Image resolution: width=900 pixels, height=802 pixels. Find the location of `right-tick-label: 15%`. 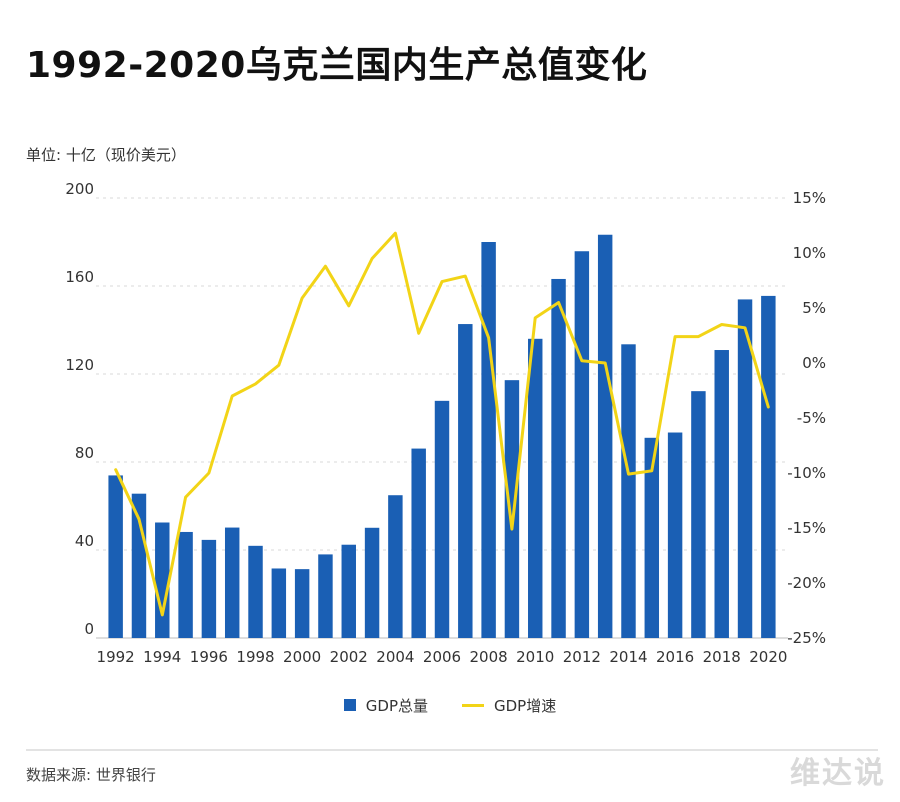

right-tick-label: 15% is located at coordinates (809, 198).